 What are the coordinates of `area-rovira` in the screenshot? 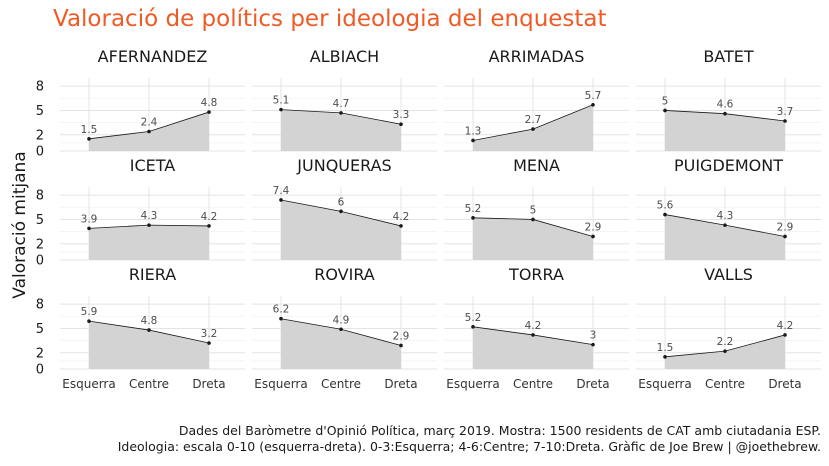 It's located at (341, 343).